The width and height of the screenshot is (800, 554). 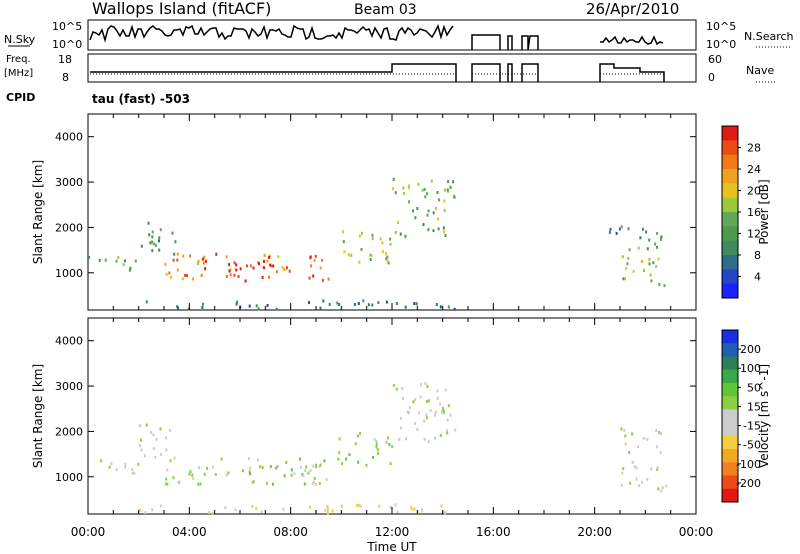 What do you see at coordinates (20, 97) in the screenshot?
I see `cpid-label: CPID` at bounding box center [20, 97].